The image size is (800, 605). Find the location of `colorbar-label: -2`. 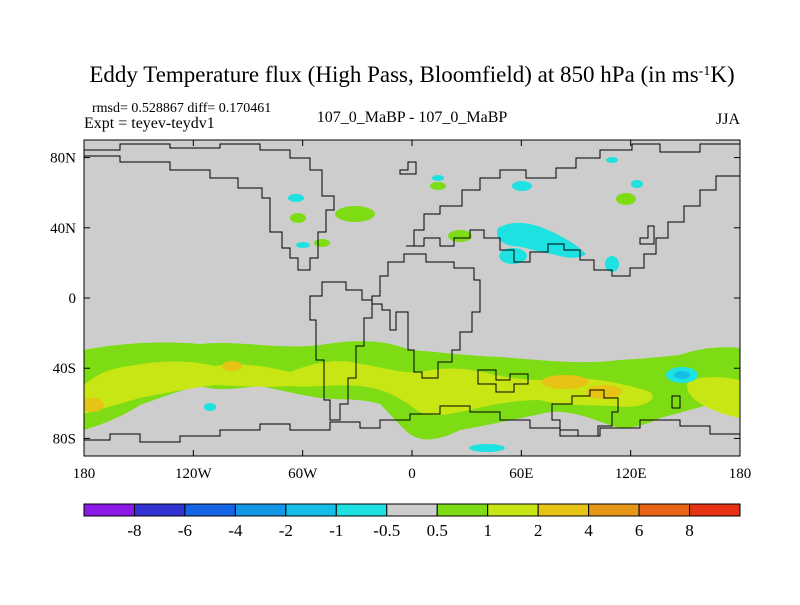

colorbar-label: -2 is located at coordinates (286, 530).